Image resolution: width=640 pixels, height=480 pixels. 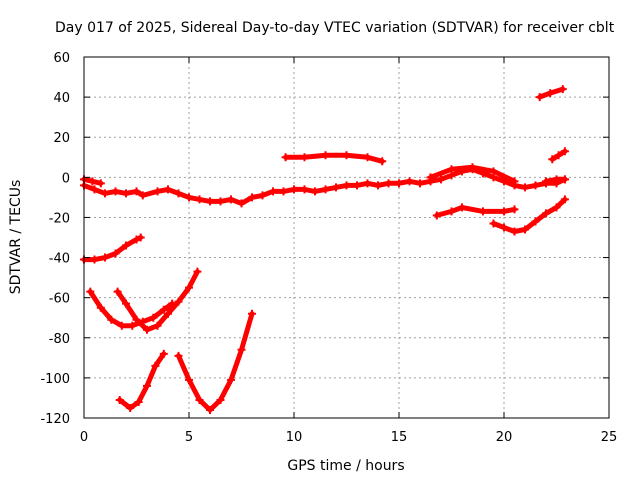 What do you see at coordinates (55, 379) in the screenshot?
I see `y-tick-label: -100` at bounding box center [55, 379].